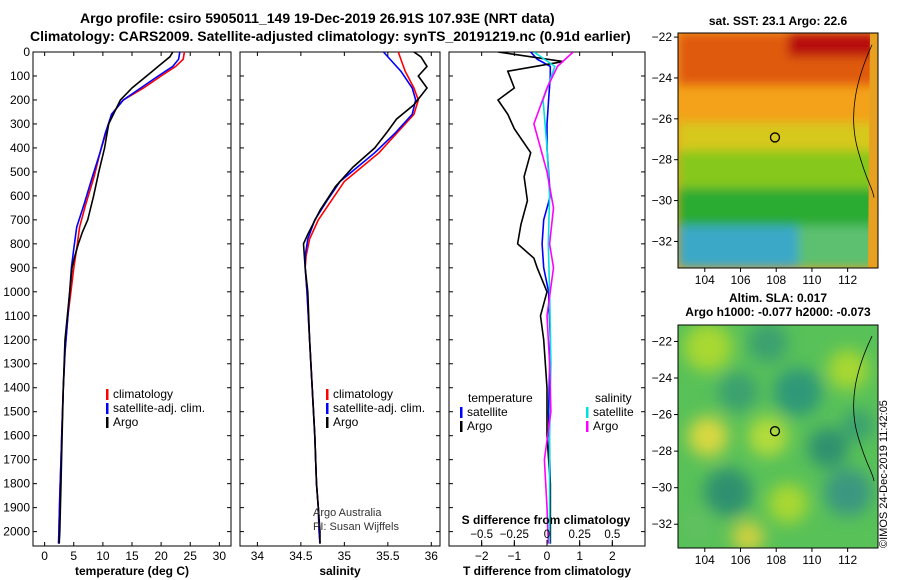 This screenshot has width=900, height=580. What do you see at coordinates (16, 340) in the screenshot?
I see `y-tick-label: 1200` at bounding box center [16, 340].